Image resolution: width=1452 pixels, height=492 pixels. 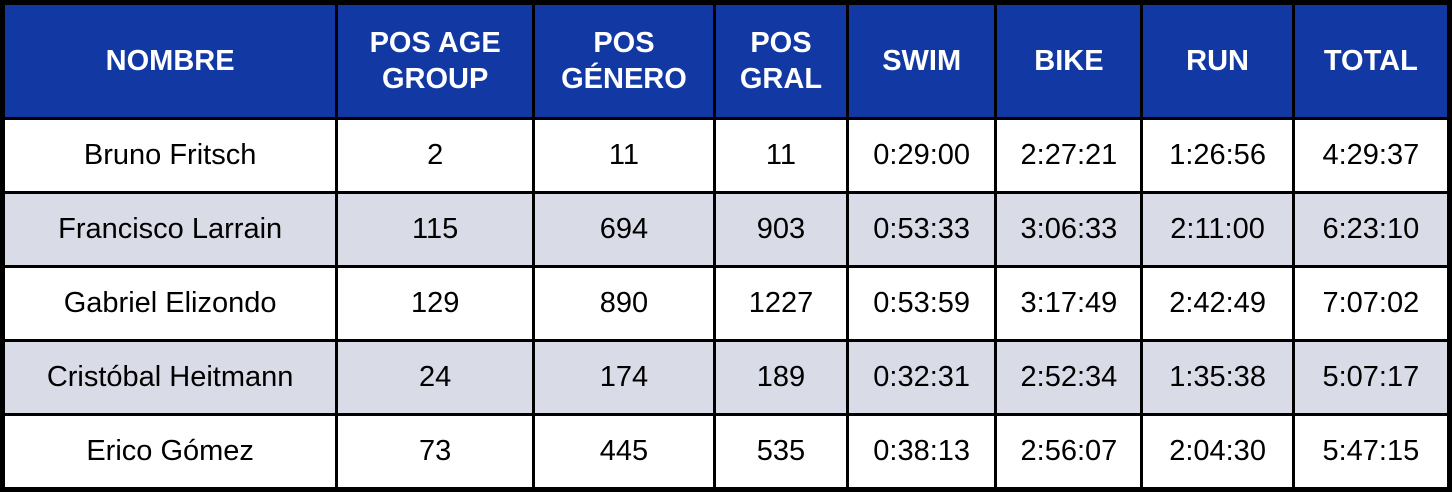 I want to click on cell-pos-age-group: 129, so click(x=435, y=303).